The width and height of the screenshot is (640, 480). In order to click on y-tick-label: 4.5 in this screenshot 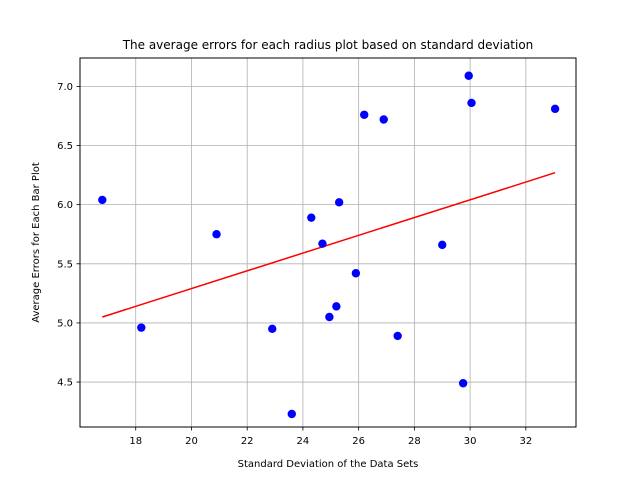, I will do `click(65, 383)`.